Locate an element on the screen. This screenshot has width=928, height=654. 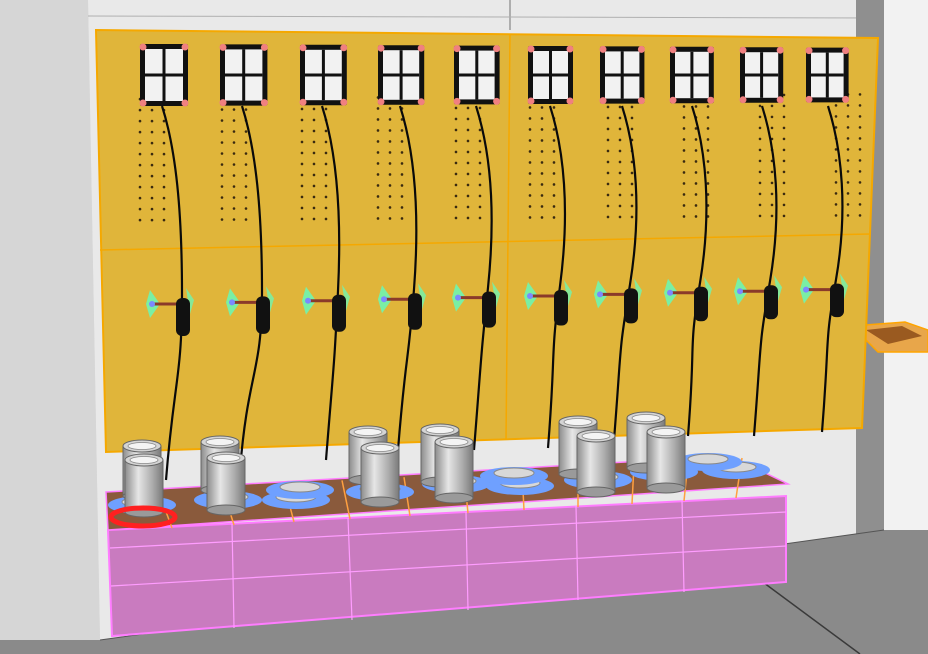
floor-line is located at coordinates (810, 616).